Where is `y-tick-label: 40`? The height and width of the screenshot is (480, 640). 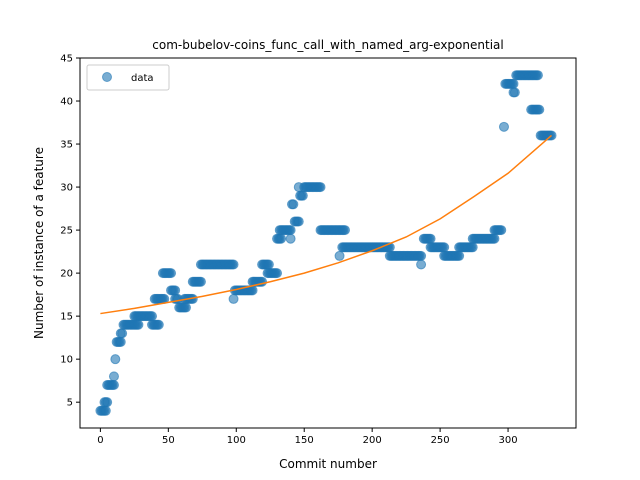
y-tick-label: 40 is located at coordinates (66, 102).